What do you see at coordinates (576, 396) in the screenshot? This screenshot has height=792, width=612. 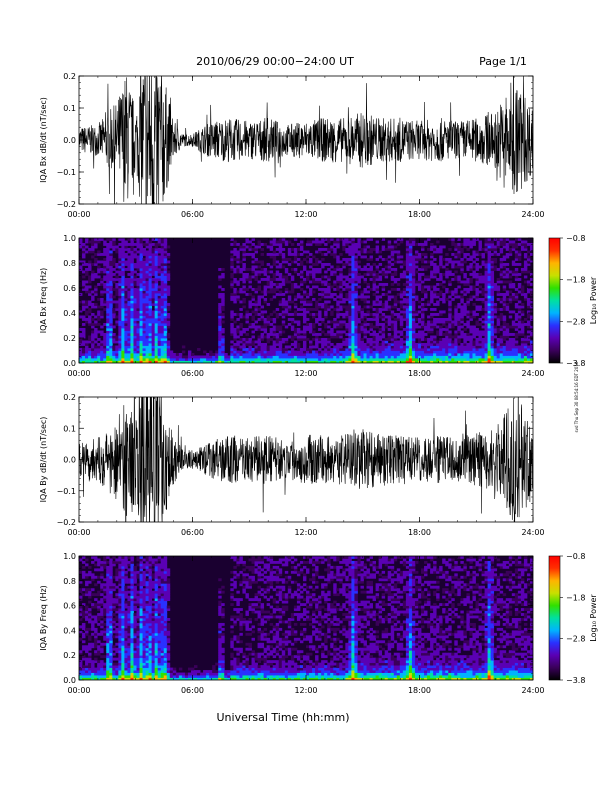 I see `side-timestamp: svd Thu Sep 30 08:54:16 EDT 2010` at bounding box center [576, 396].